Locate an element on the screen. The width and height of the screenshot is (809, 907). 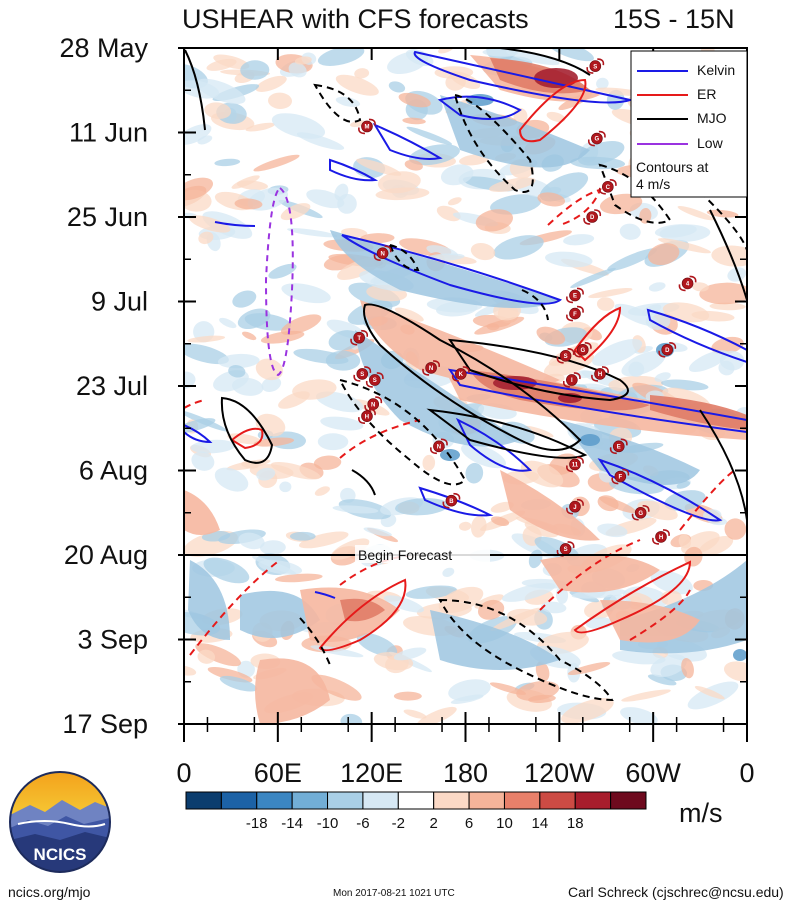
storm-label: C is located at coordinates (608, 188).